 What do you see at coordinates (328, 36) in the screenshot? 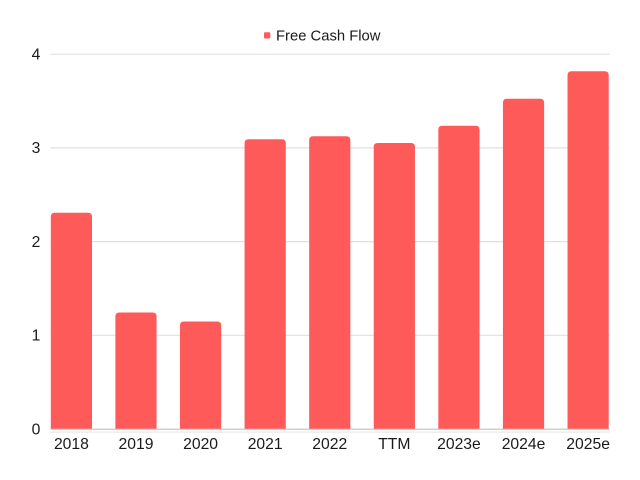
I see `svg-text: Free Cash Flow` at bounding box center [328, 36].